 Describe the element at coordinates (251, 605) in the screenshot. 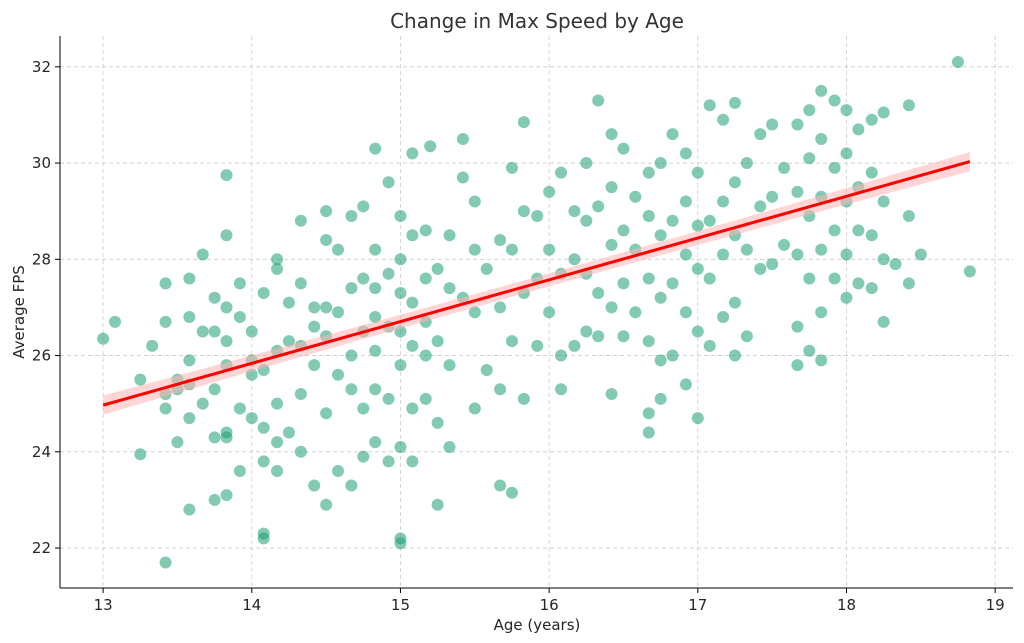

I see `x-tick-label: 14` at that location.